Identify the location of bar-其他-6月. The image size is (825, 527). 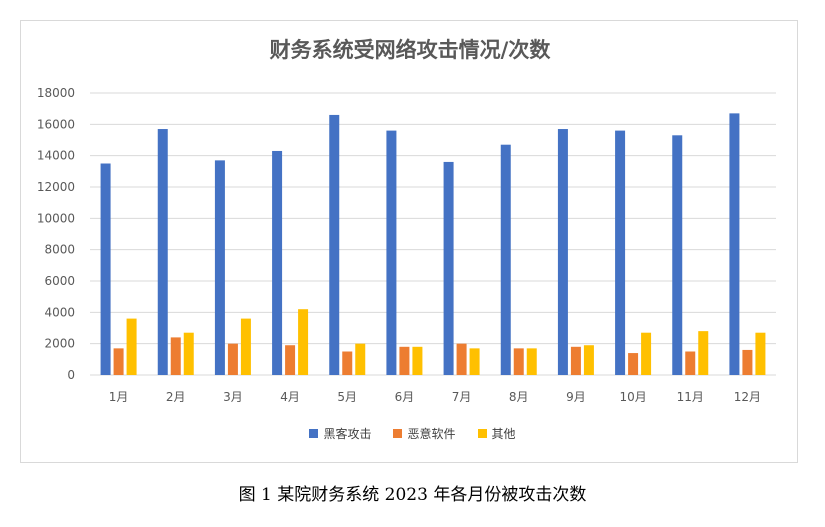
(417, 360).